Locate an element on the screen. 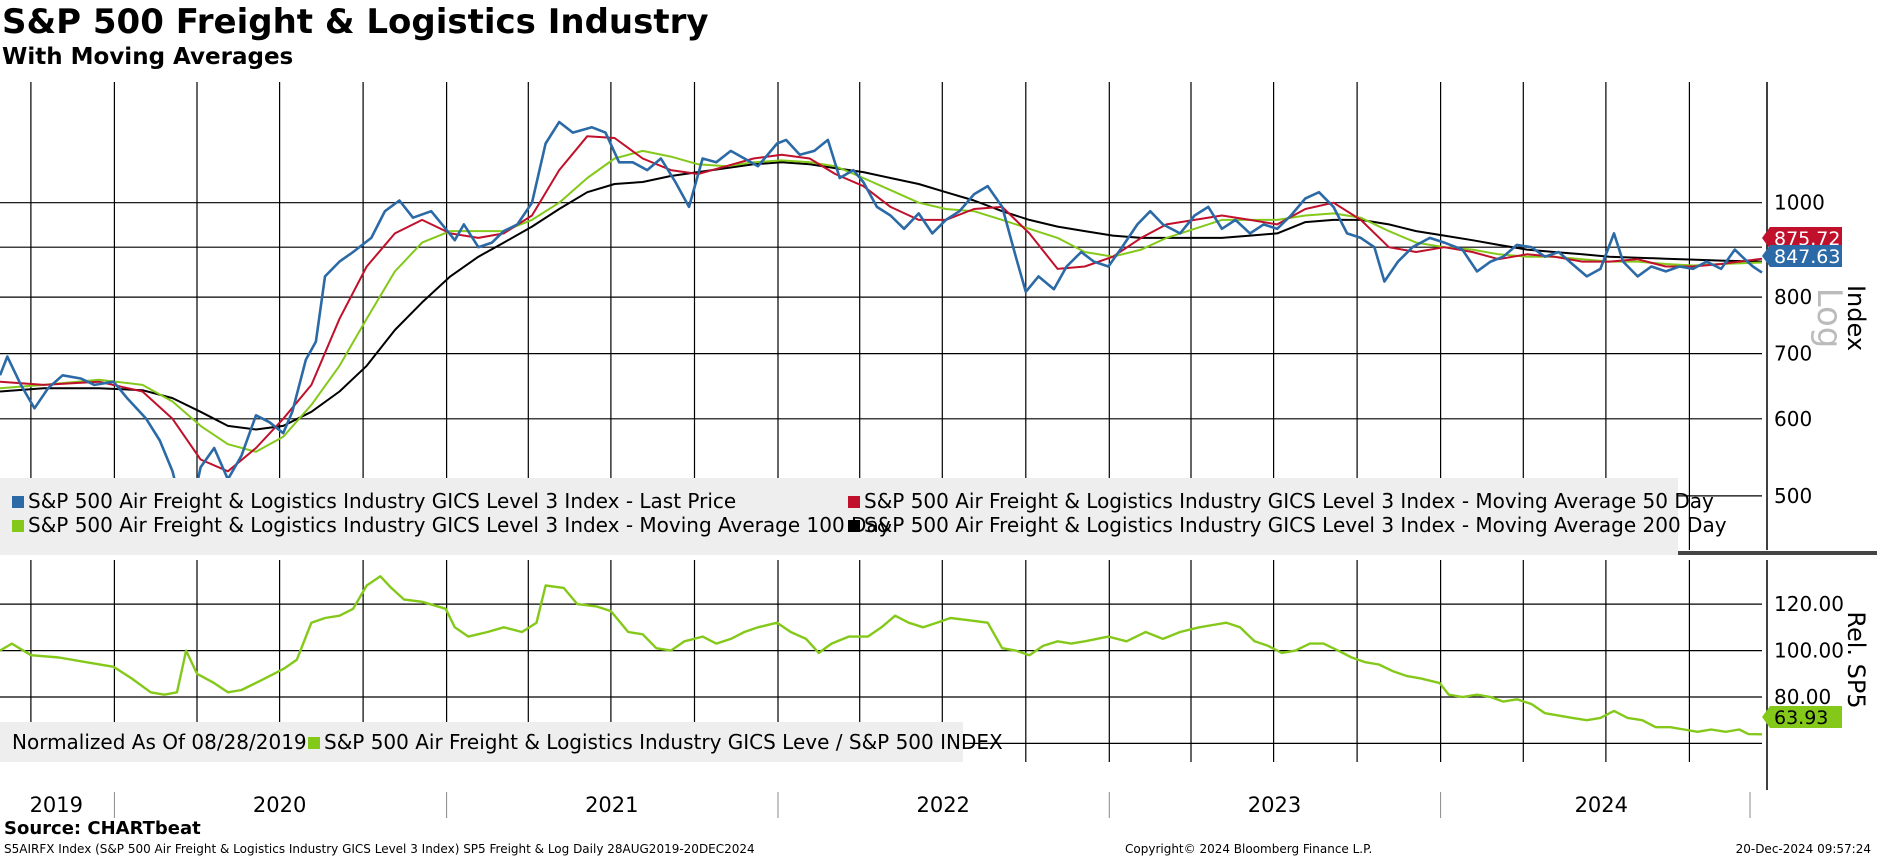  upper-y-axis-label: Index is located at coordinates (1856, 318).